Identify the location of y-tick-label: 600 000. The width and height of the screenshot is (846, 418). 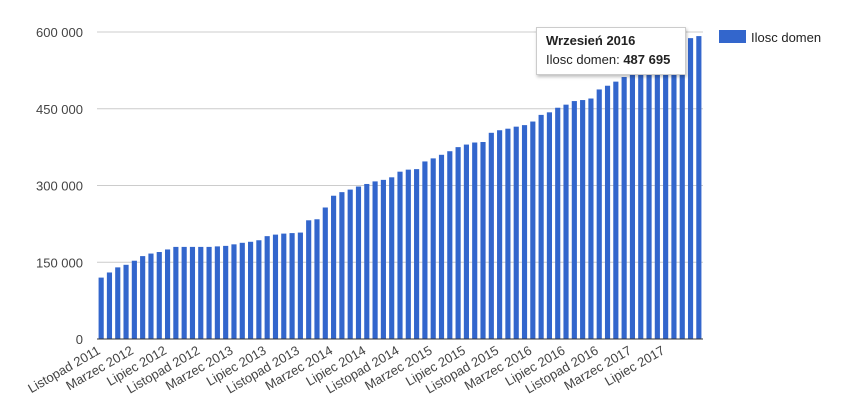
(59, 32).